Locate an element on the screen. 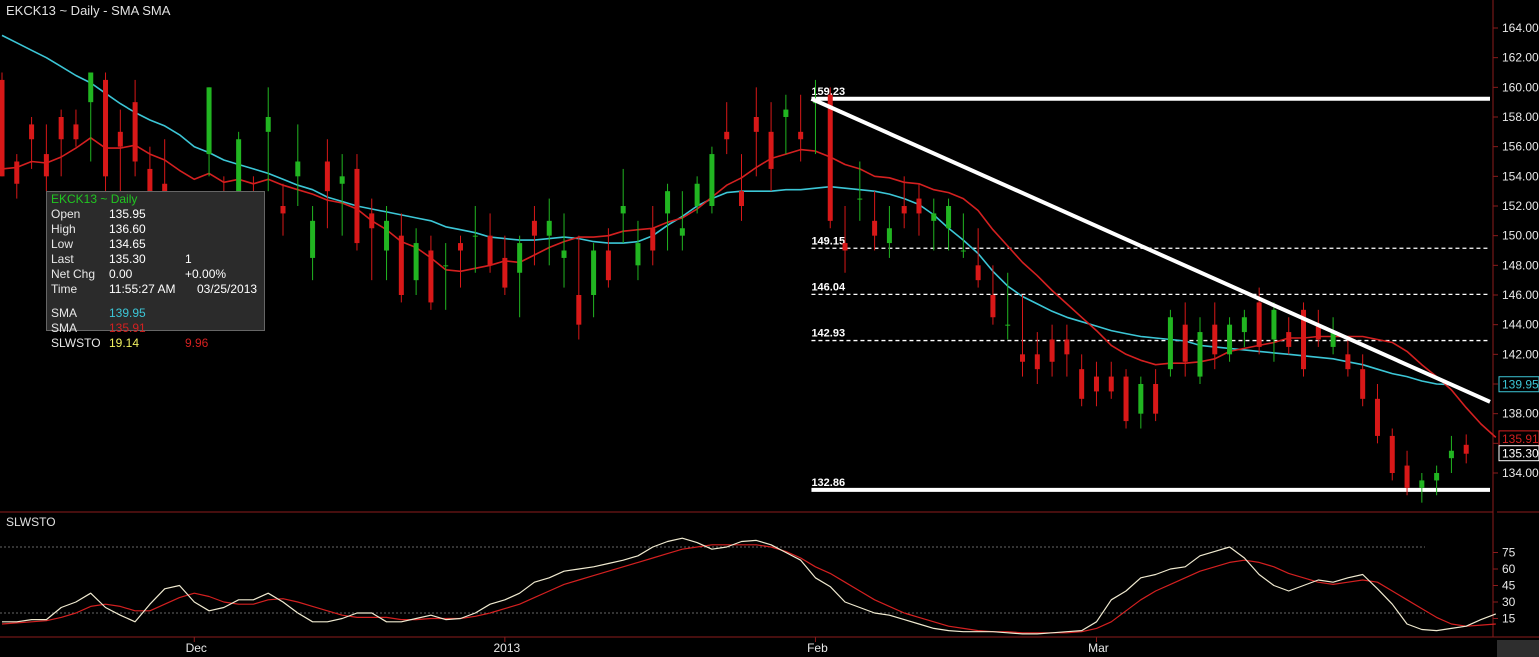 This screenshot has height=657, width=1539. sma-slow-label: SMA is located at coordinates (64, 313).